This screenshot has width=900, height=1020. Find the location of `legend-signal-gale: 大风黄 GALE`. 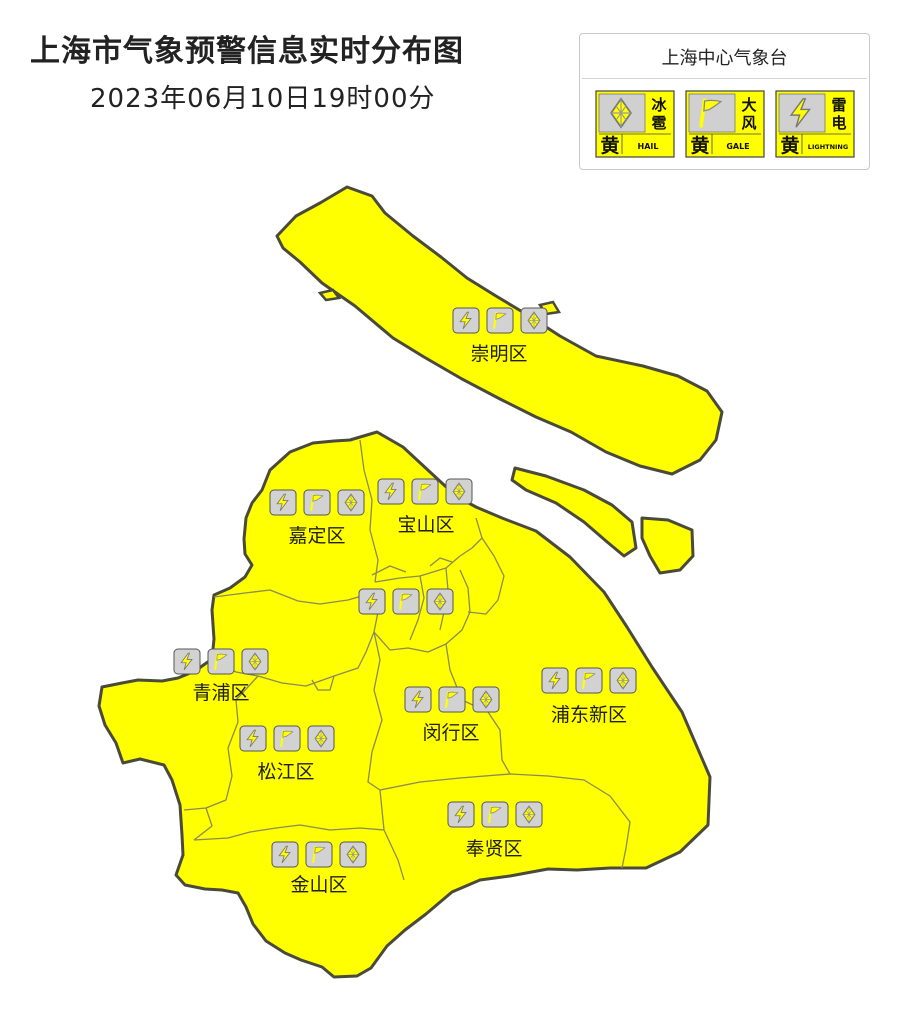

legend-signal-gale: 大风黄 GALE is located at coordinates (725, 124).